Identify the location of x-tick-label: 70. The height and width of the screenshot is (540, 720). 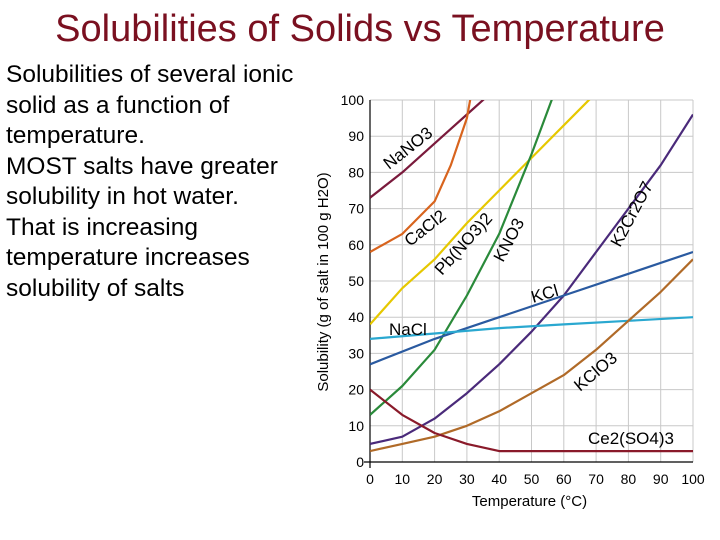
(596, 479).